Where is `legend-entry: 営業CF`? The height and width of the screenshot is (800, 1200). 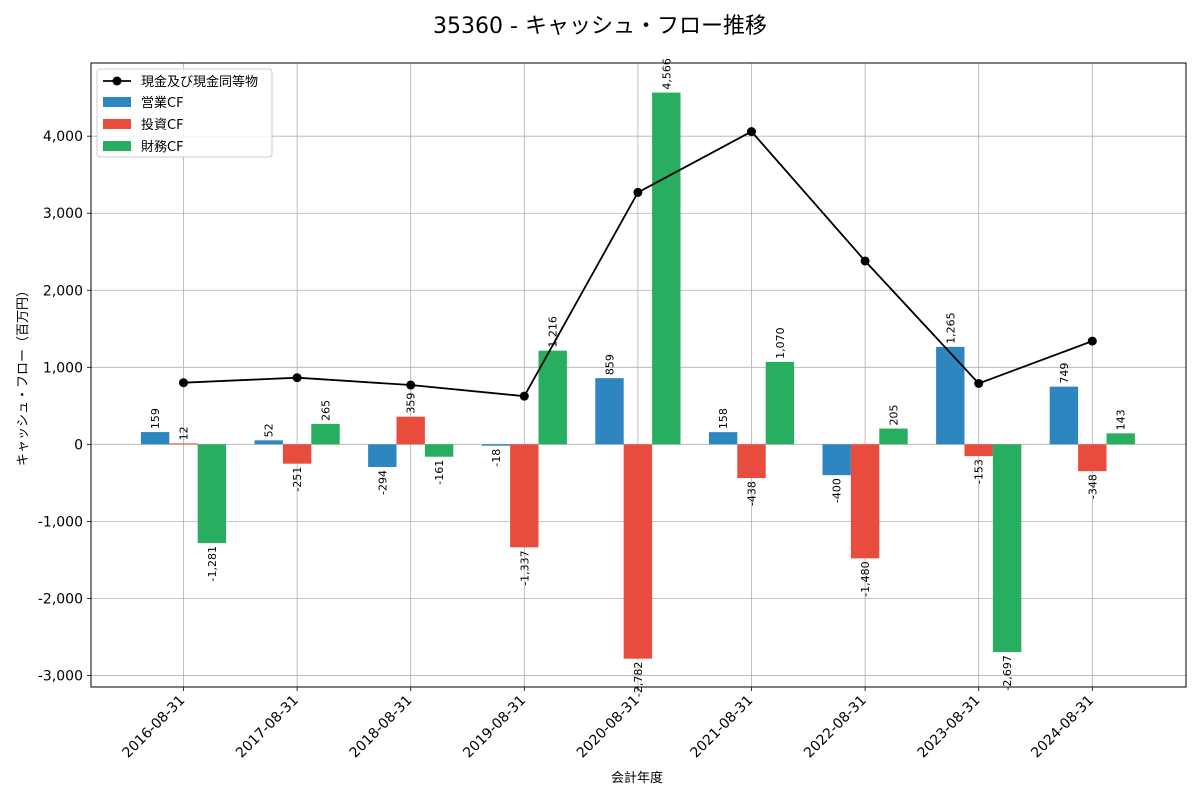
legend-entry: 営業CF is located at coordinates (162, 103).